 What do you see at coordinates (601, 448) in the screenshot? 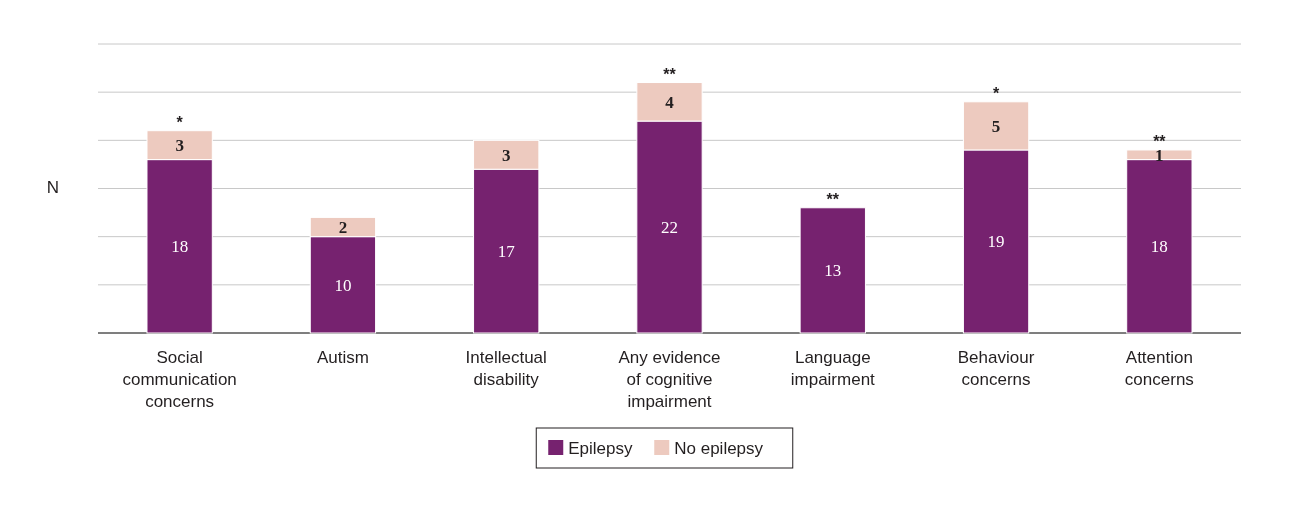
I see `legend-label: Epilepsy` at bounding box center [601, 448].